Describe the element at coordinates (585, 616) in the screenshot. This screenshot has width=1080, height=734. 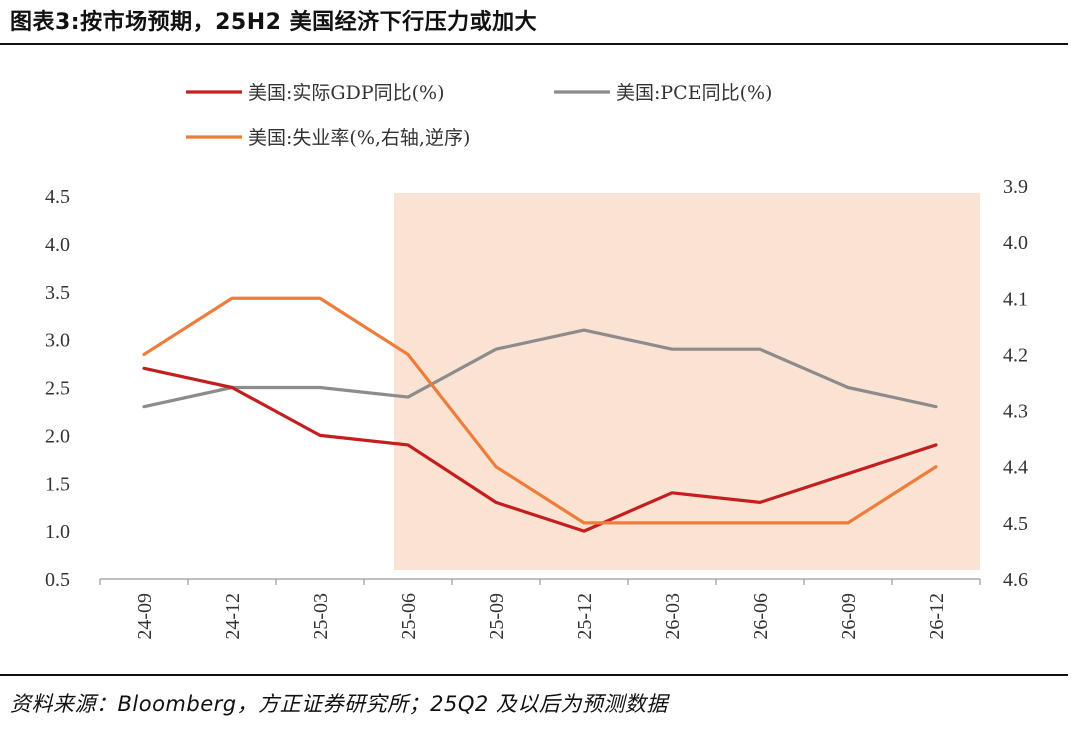
I see `x-tick-label: 25-12` at that location.